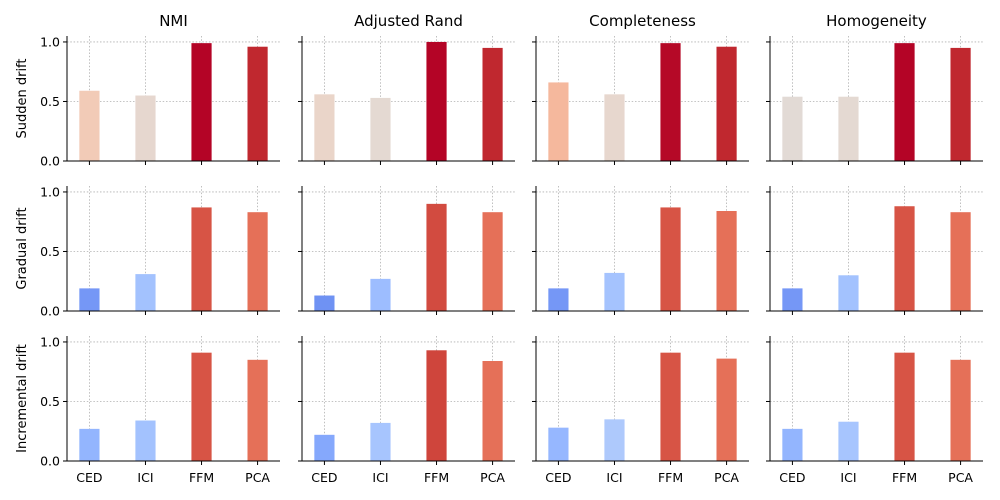 The width and height of the screenshot is (1000, 500). Describe the element at coordinates (640, 88) in the screenshot. I see `panel-sudden-drift-completeness: Completeness` at that location.